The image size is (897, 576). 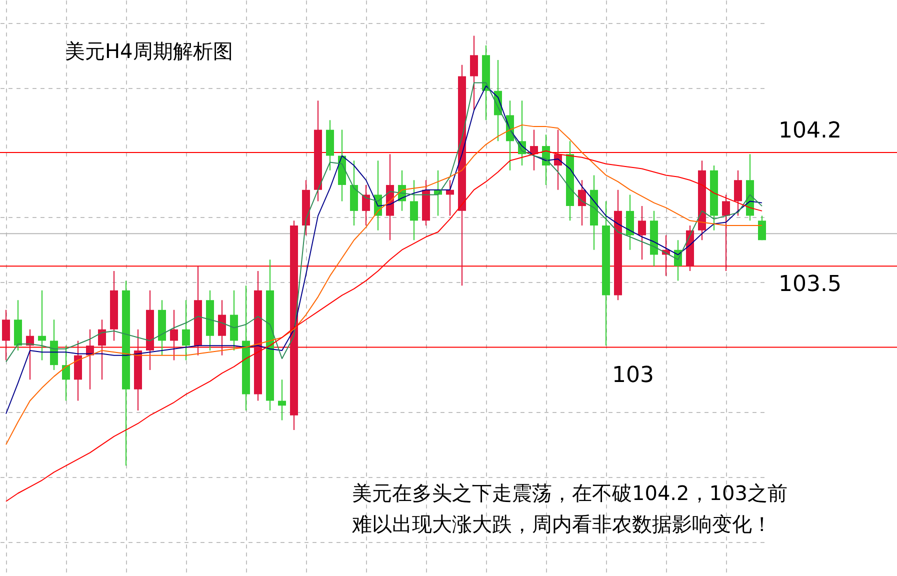 What do you see at coordinates (570, 493) in the screenshot?
I see `annotation: 美元在多头之下走震荡，在不破104.2，103之前` at bounding box center [570, 493].